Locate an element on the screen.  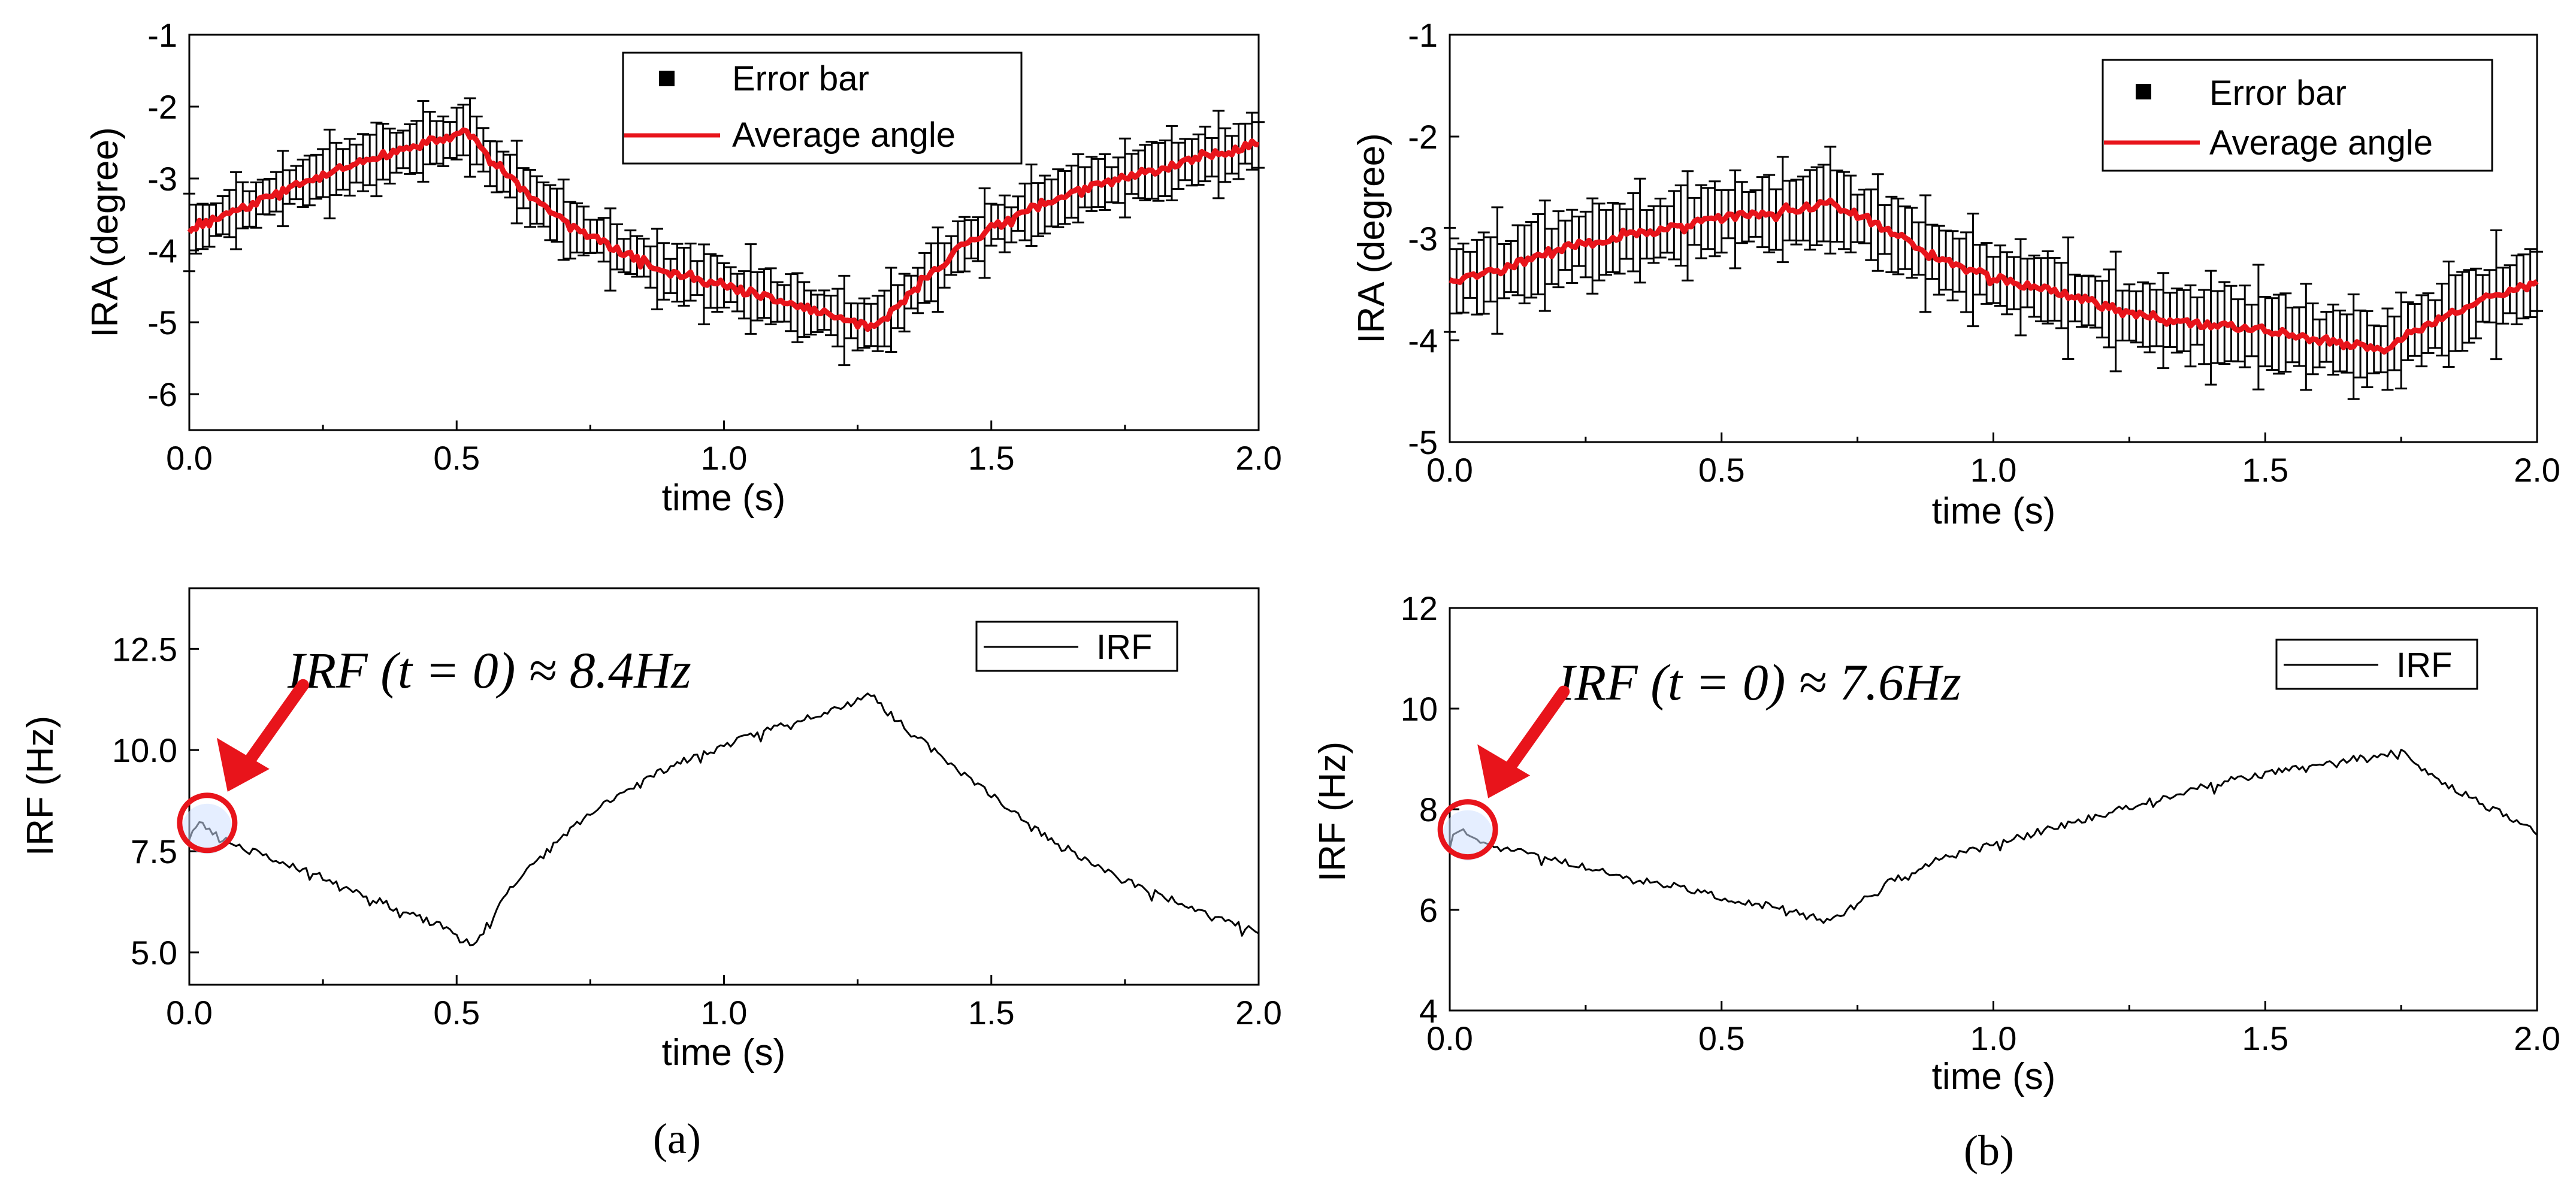
y-tick-label: 4 is located at coordinates (1428, 1011).